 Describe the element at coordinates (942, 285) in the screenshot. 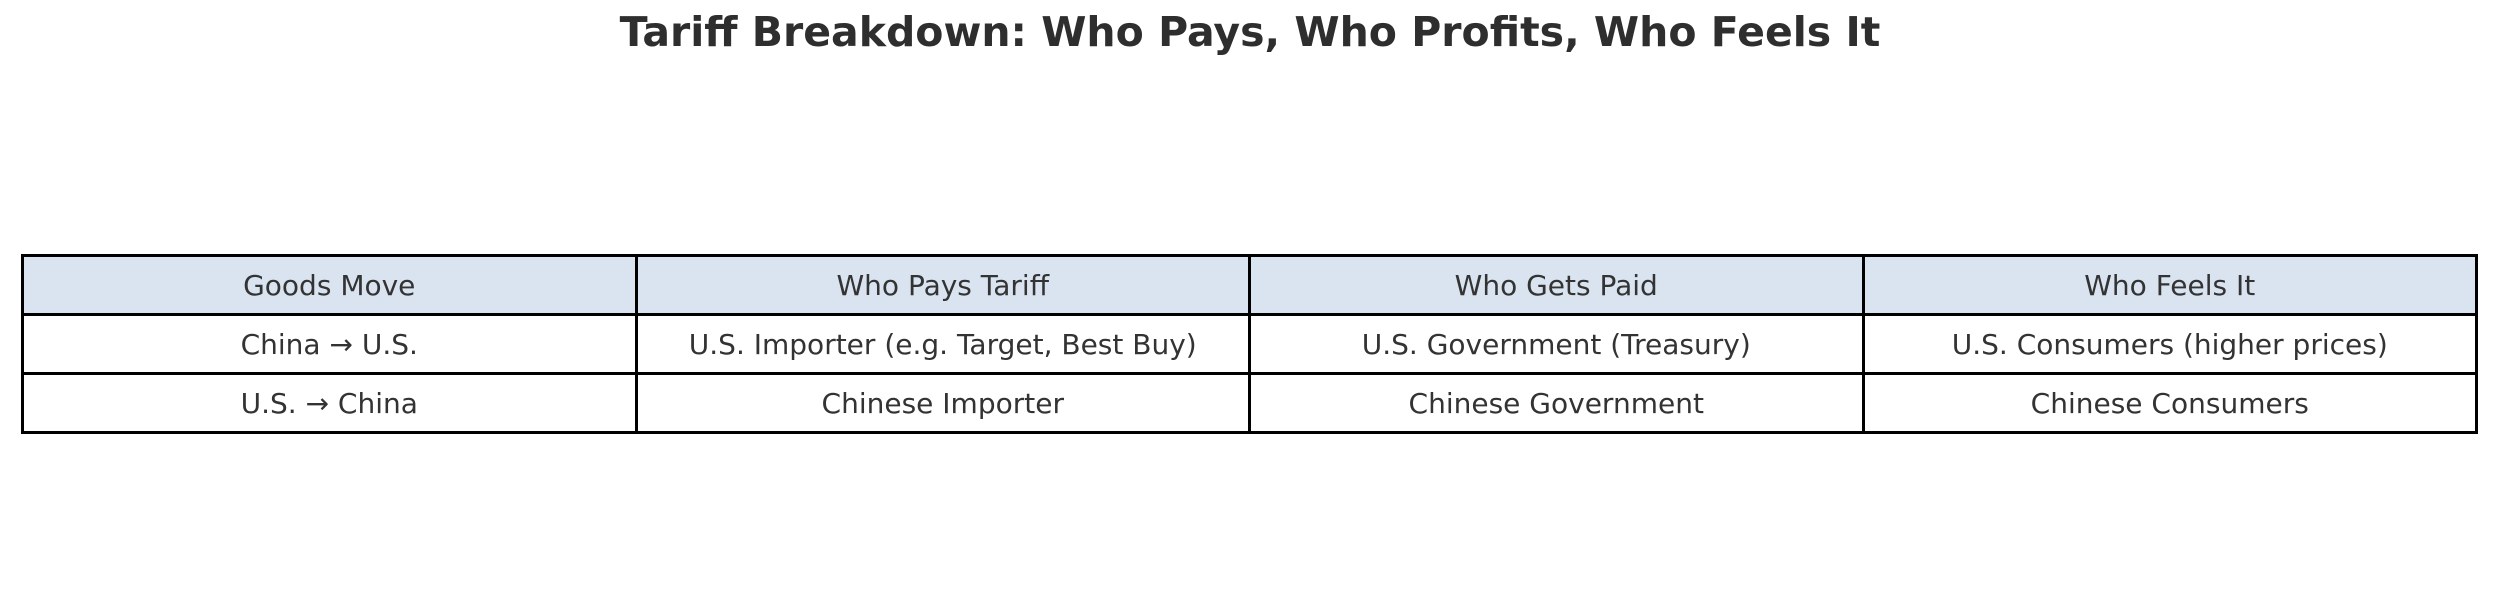

I see `column-header-who-pays-tariff: Who Pays Tariff` at that location.